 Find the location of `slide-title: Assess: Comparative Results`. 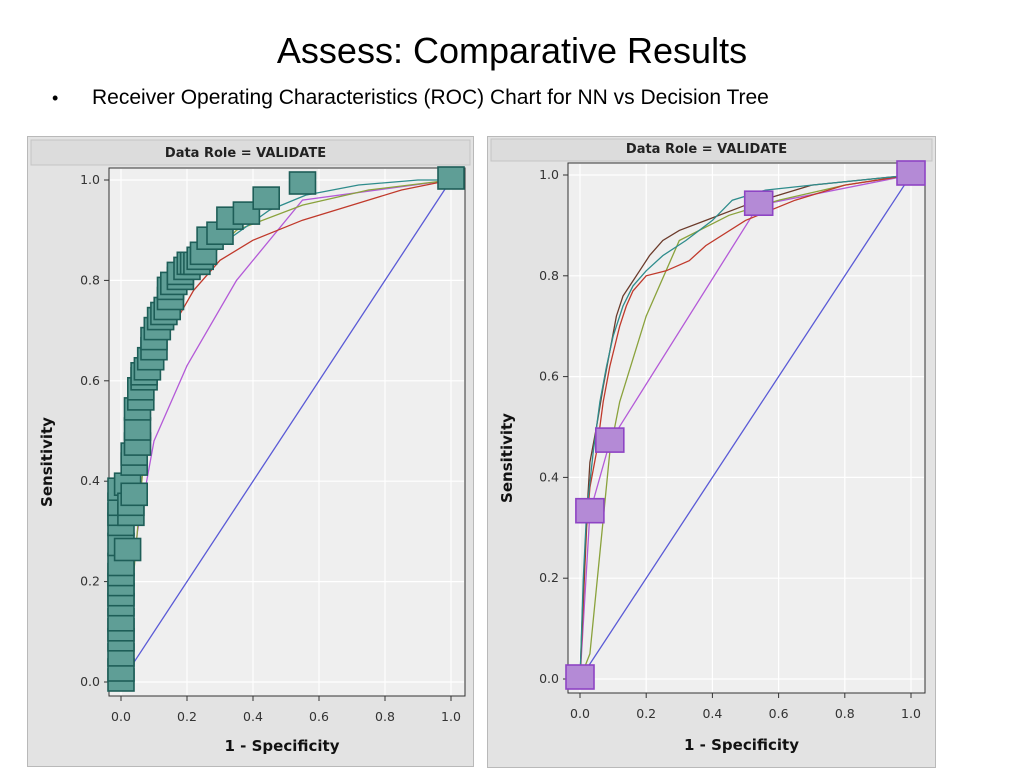

slide-title: Assess: Comparative Results is located at coordinates (512, 50).